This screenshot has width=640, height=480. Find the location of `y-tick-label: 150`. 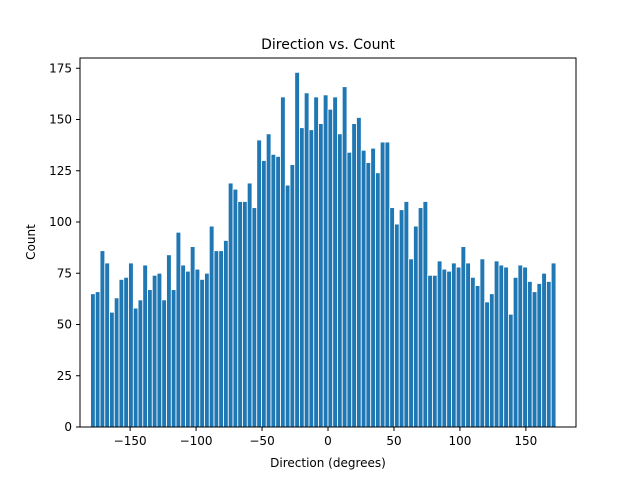

y-tick-label: 150 is located at coordinates (60, 120).